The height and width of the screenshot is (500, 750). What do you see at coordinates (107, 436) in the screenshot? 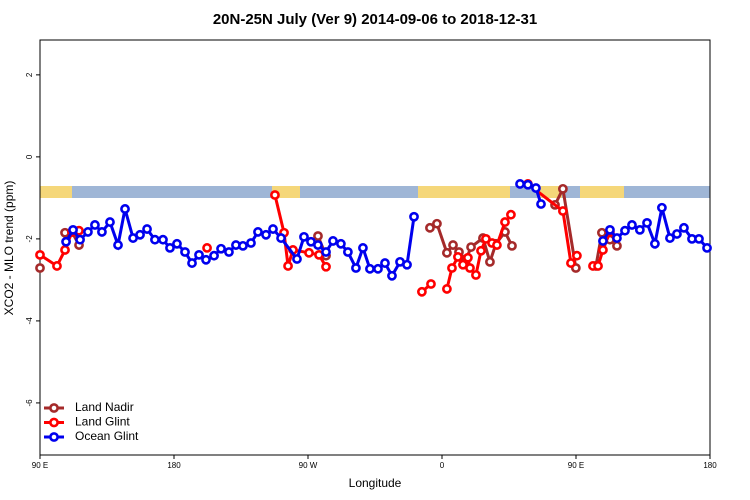
I see `legend-label: Ocean Glint` at bounding box center [107, 436].